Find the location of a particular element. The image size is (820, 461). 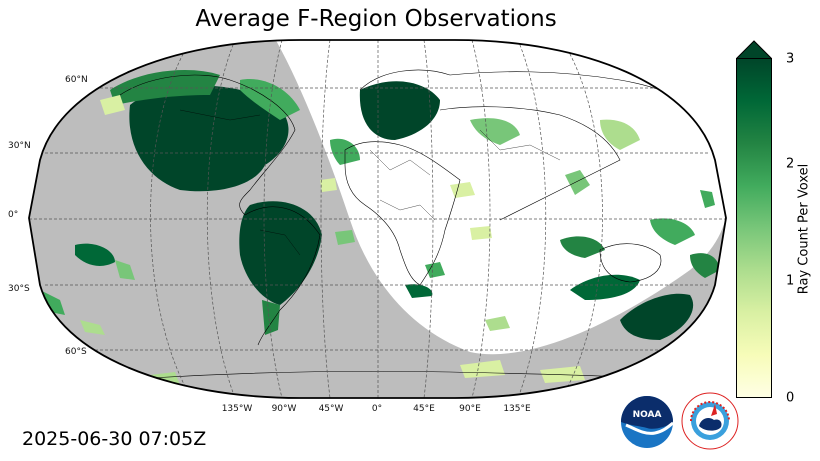

nws-logo is located at coordinates (710, 421).